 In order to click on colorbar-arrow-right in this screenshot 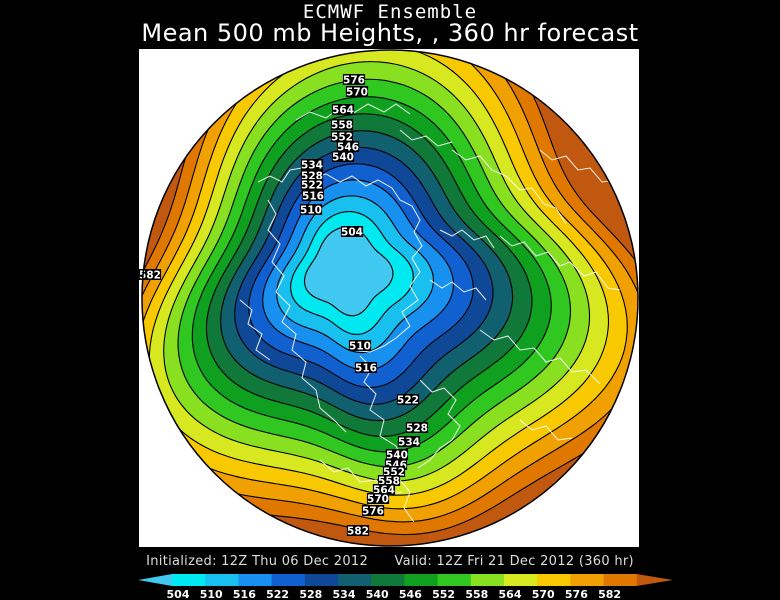, I will do `click(654, 580)`.